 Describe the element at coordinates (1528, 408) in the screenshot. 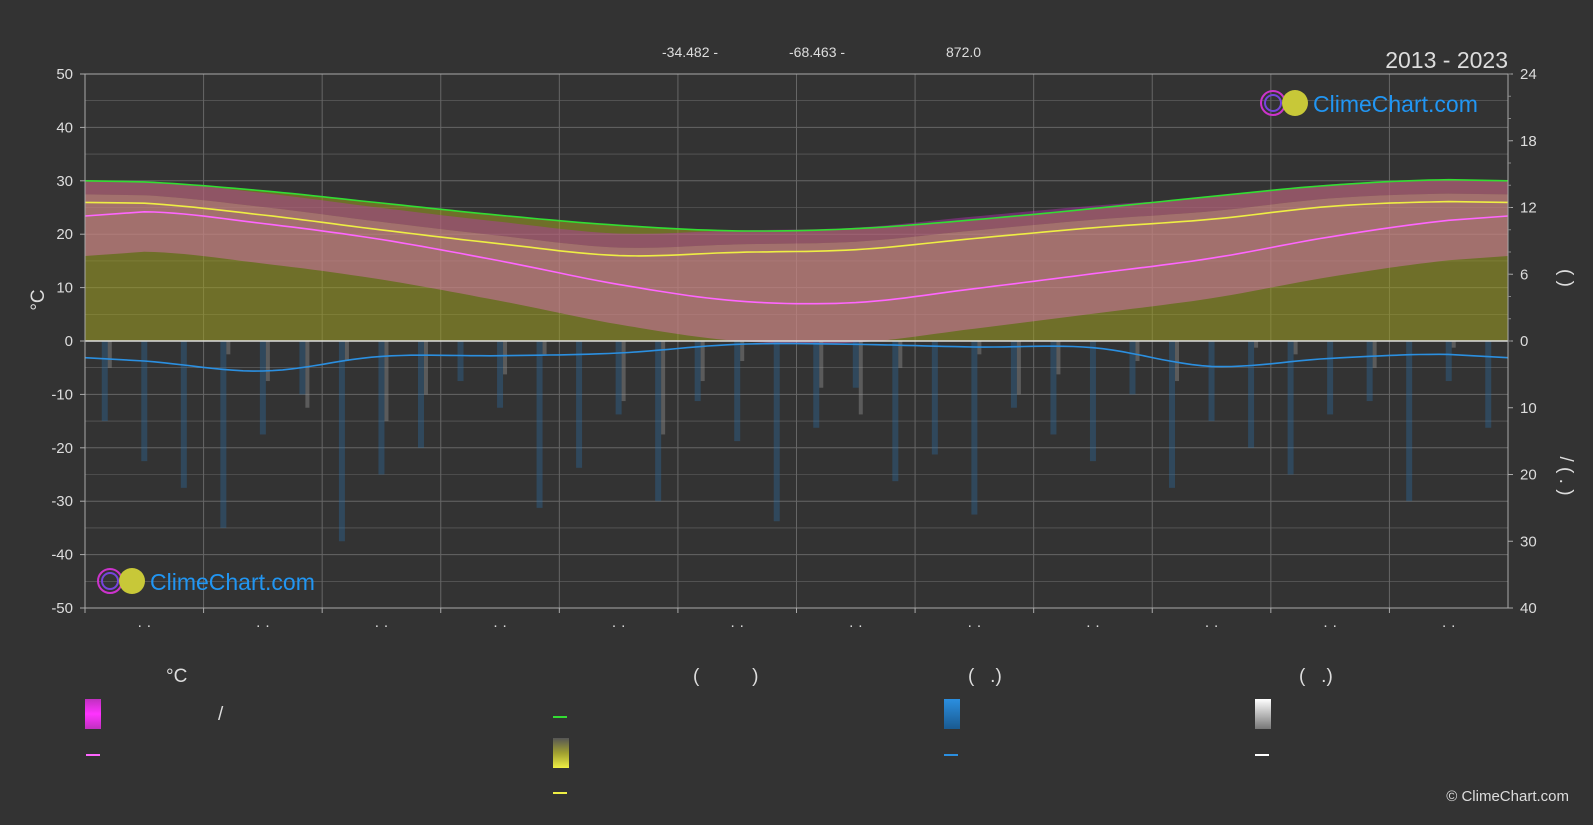

I see `right-lower-tick-label: 10` at that location.